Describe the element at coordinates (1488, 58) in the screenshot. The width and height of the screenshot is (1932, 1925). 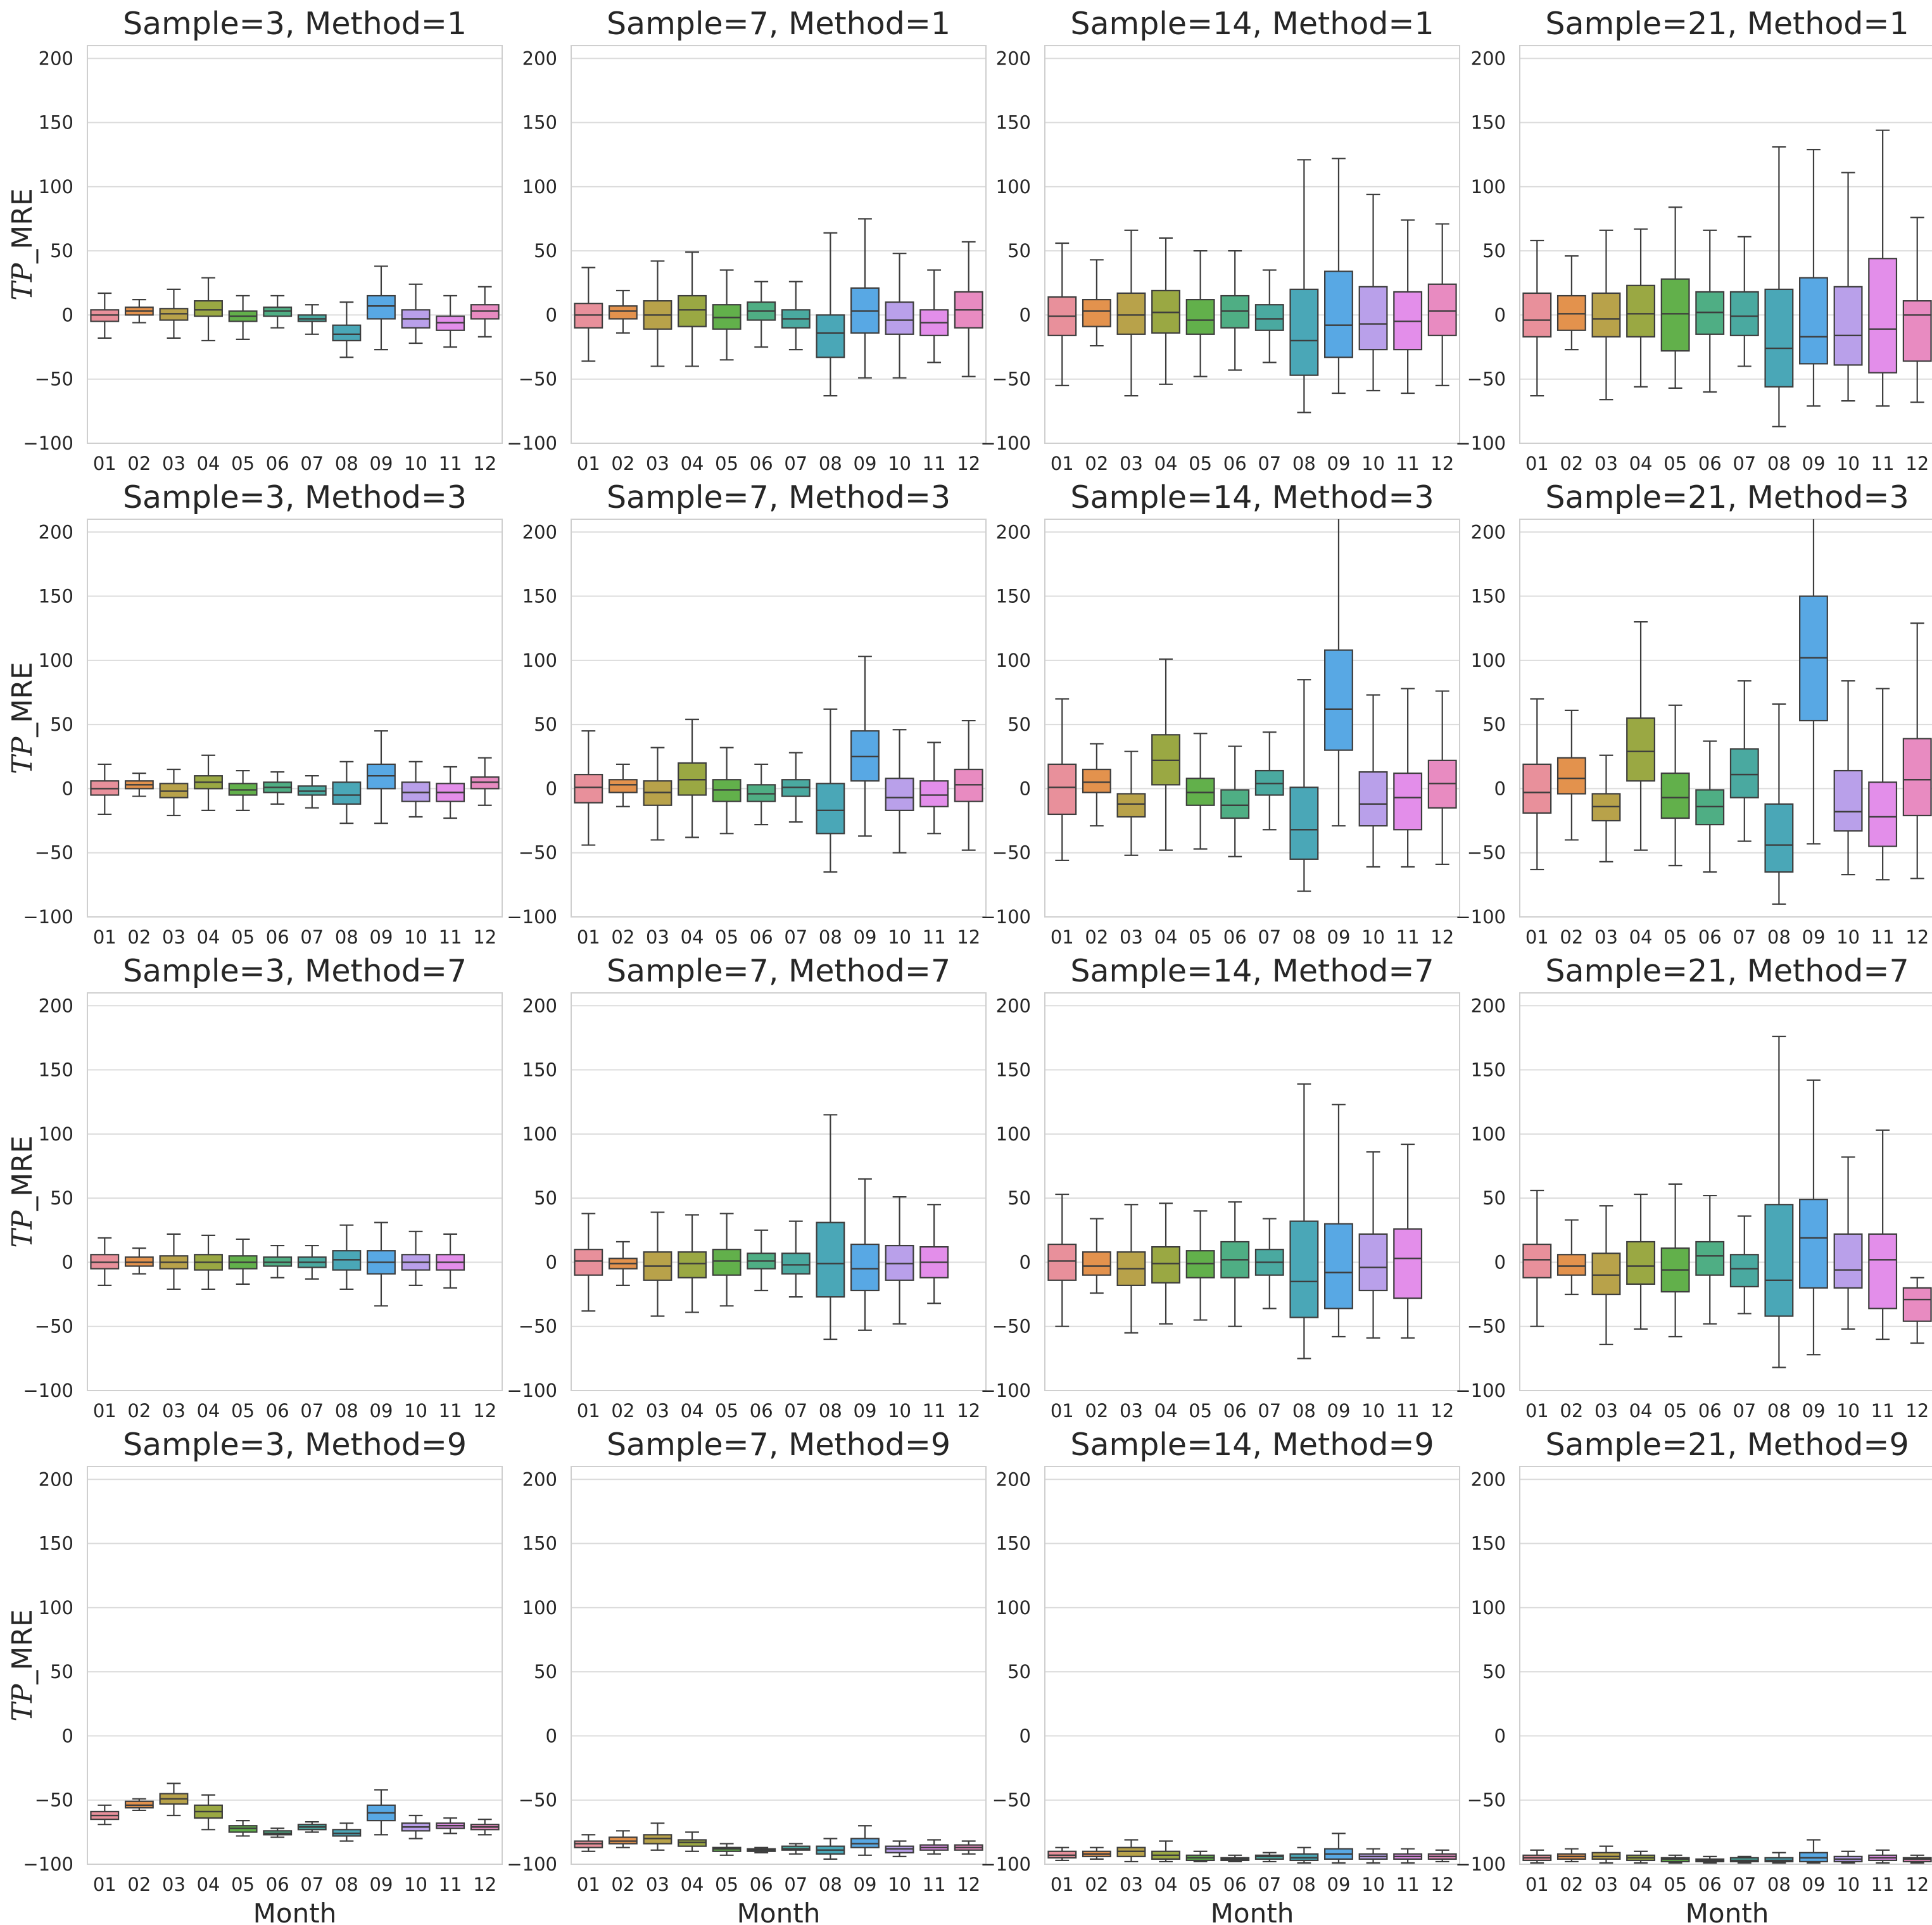
I see `y-tick-label: 200` at that location.